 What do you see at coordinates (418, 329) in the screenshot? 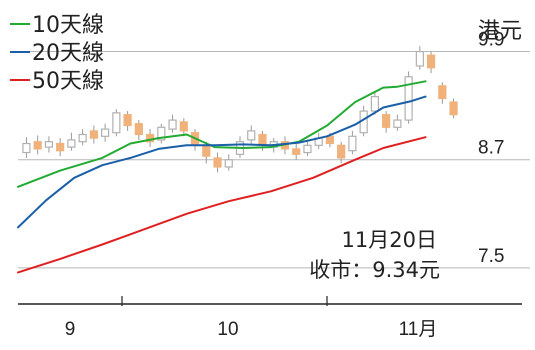
I see `x-tick-label: 11月` at bounding box center [418, 329].